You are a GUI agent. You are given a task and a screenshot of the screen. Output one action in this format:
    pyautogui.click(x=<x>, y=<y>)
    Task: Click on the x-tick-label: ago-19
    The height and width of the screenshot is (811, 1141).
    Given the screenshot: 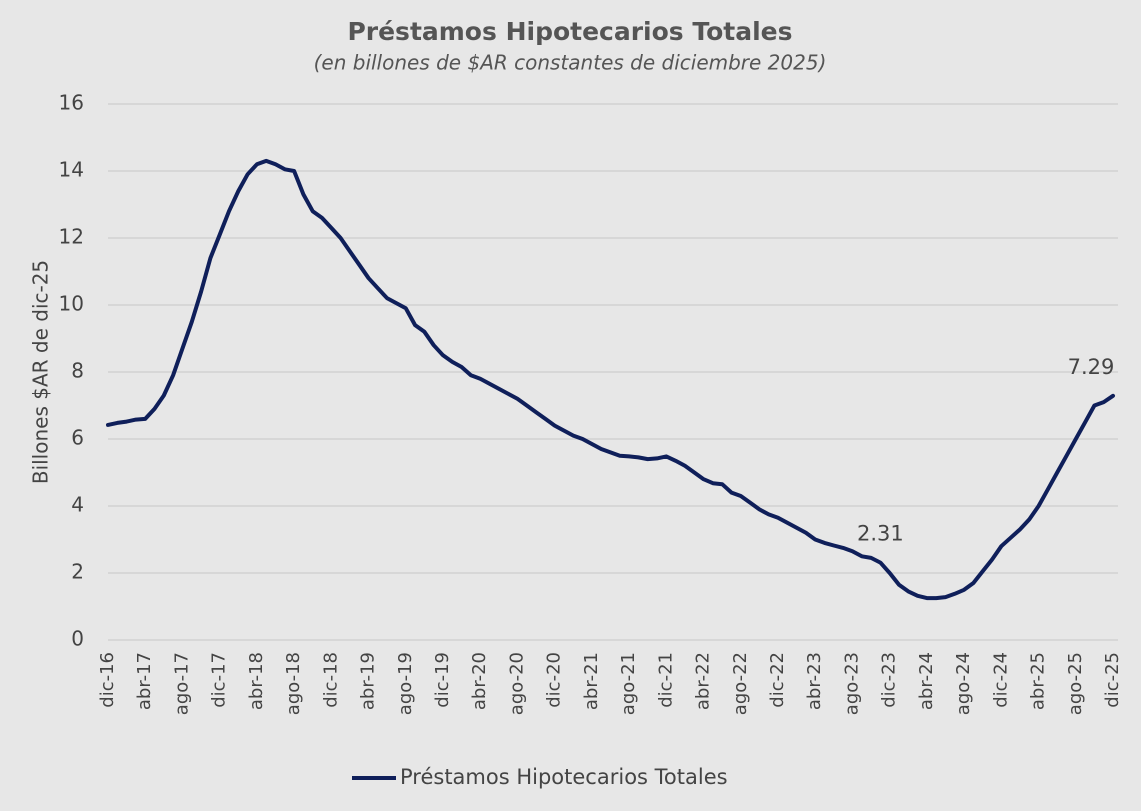 What is the action you would take?
    pyautogui.click(x=405, y=683)
    